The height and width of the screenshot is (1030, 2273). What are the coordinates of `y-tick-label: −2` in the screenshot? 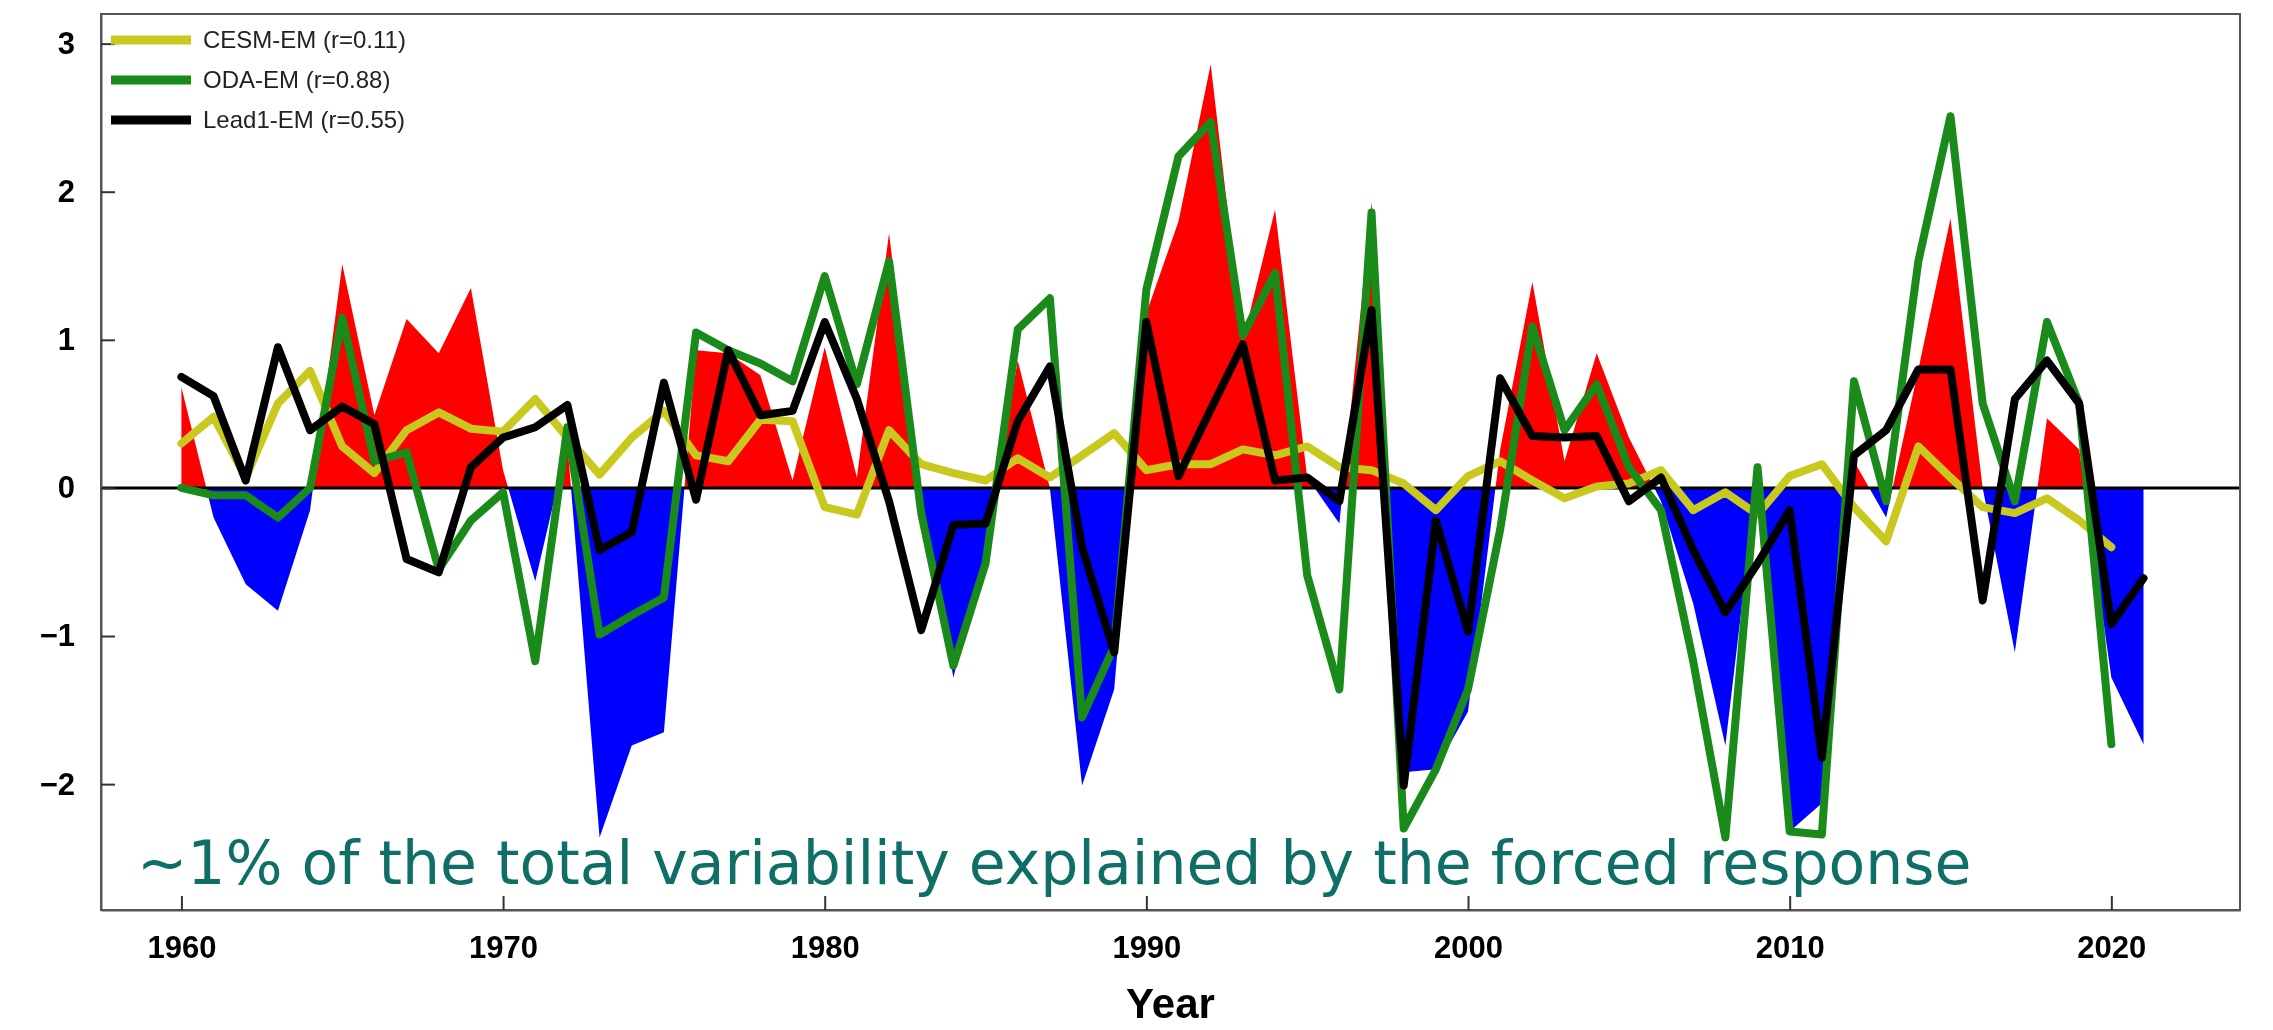 It's located at (57, 784).